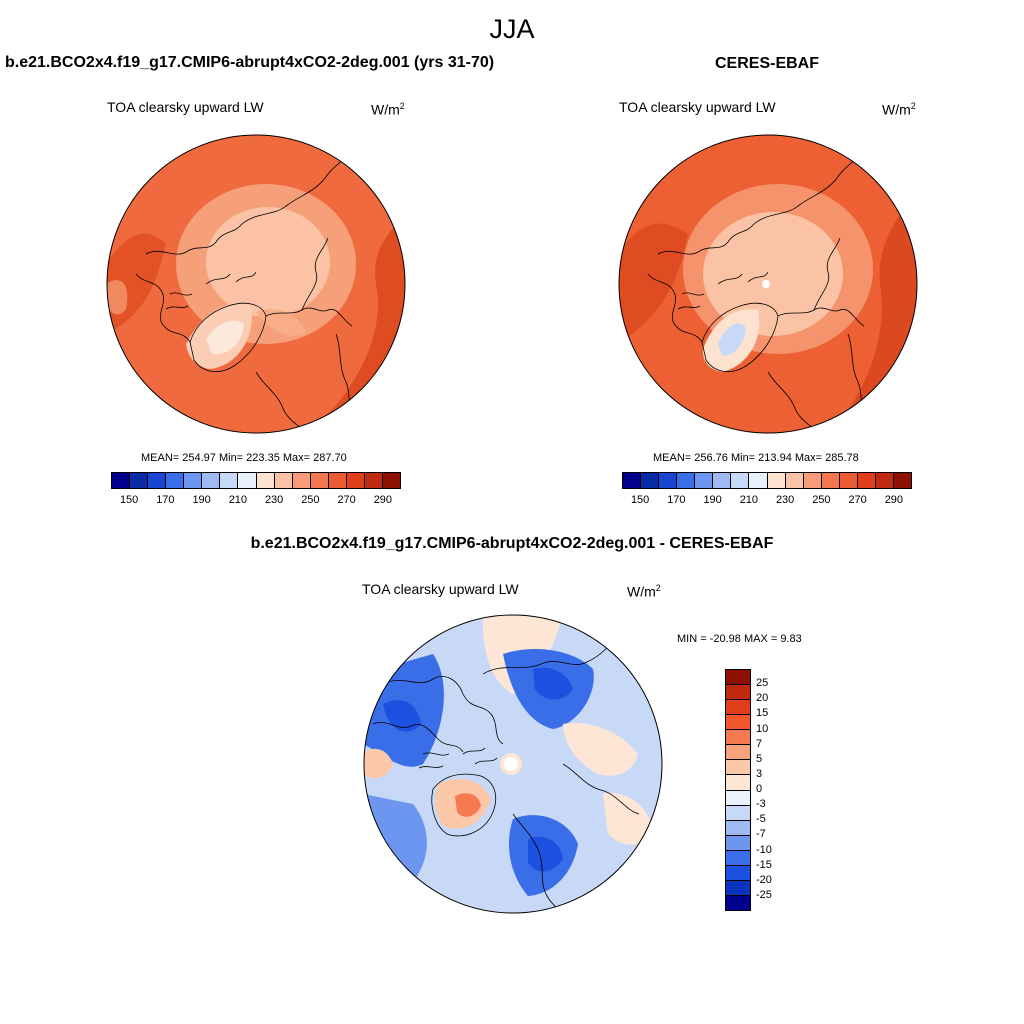  I want to click on colorbar-tick-label: 7, so click(759, 743).